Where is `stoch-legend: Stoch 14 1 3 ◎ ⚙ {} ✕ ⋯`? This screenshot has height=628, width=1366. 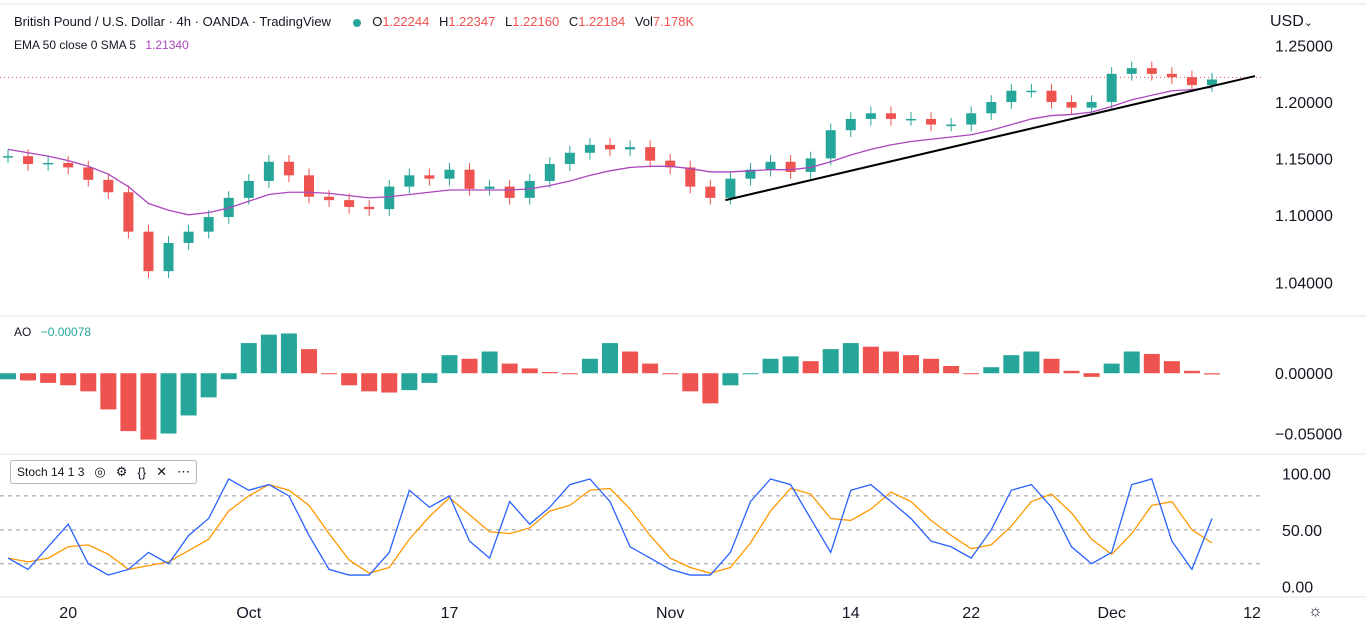
stoch-legend: Stoch 14 1 3 ◎ ⚙ {} ✕ ⋯ is located at coordinates (103, 472).